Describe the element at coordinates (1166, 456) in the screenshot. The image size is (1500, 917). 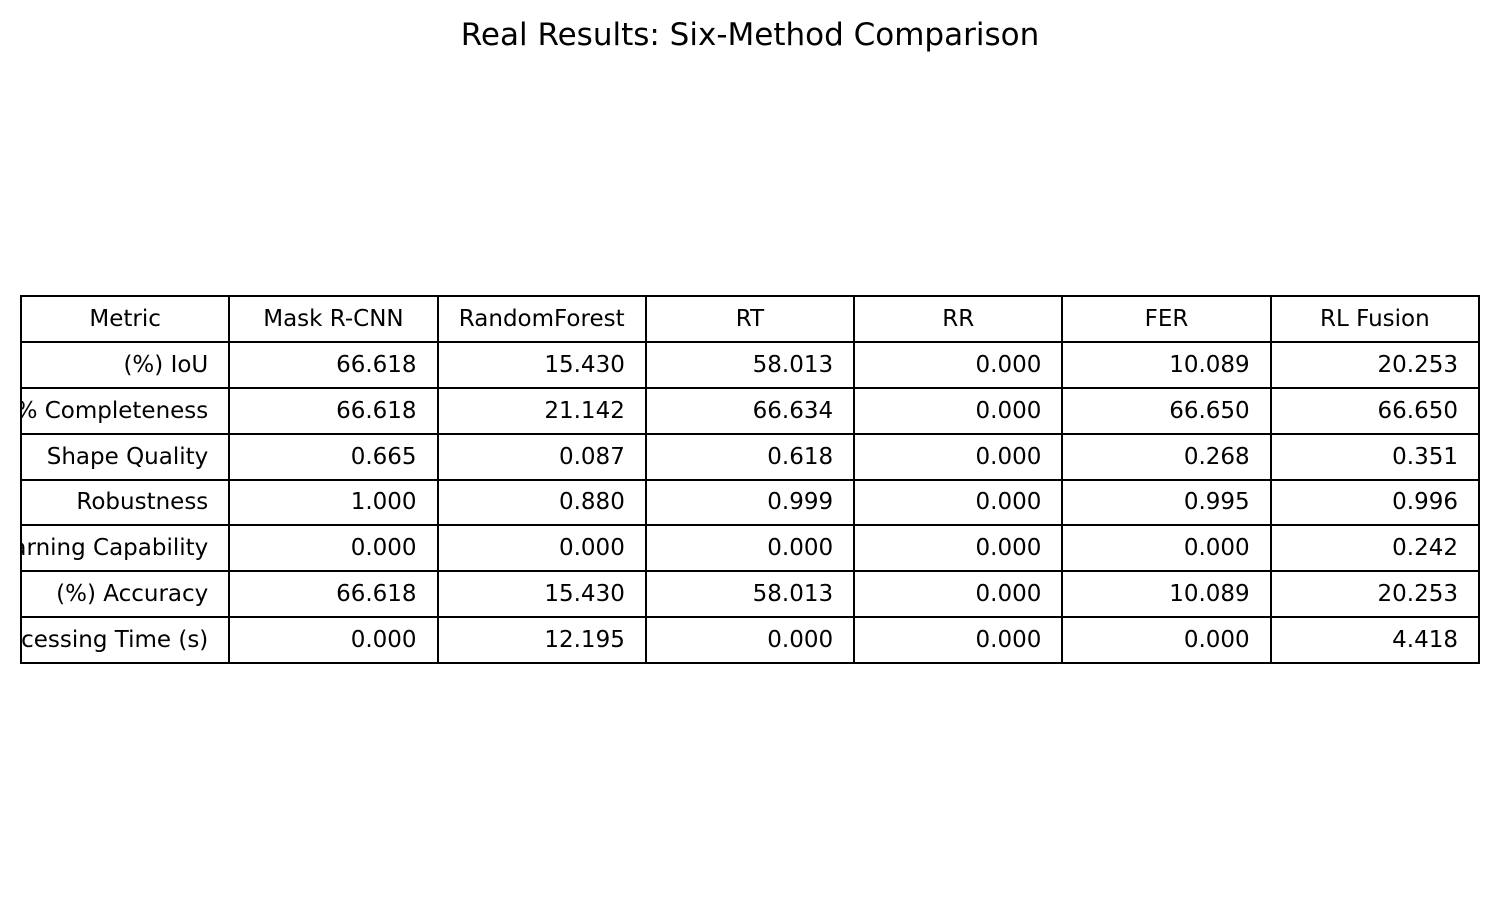
I see `table-cell: 0.268` at that location.